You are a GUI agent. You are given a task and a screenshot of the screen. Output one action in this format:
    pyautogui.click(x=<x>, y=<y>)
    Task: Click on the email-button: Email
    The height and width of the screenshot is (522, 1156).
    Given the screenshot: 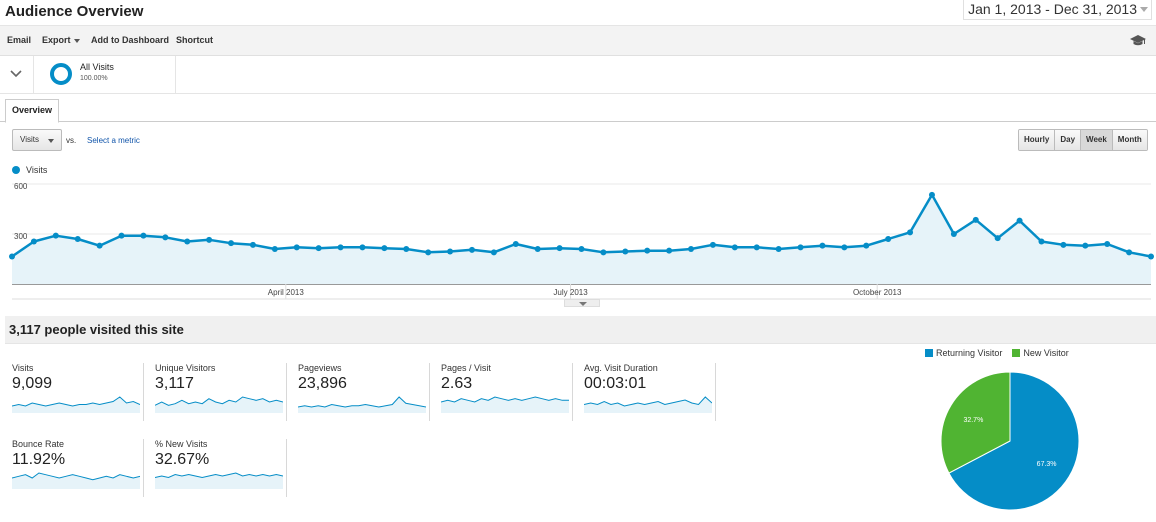 What is the action you would take?
    pyautogui.click(x=19, y=40)
    